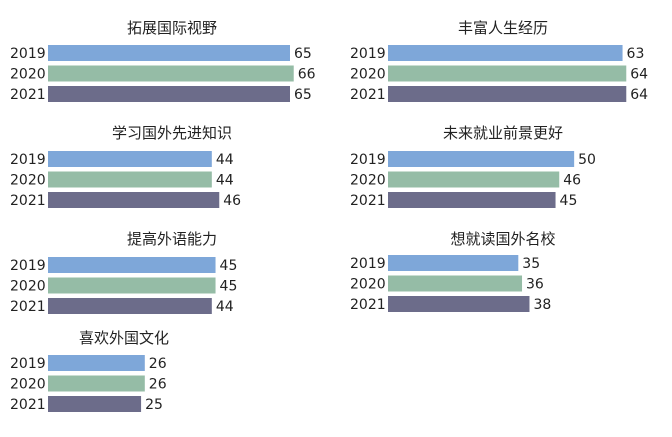  I want to click on chart-title: 提高外语能力, so click(172, 239).